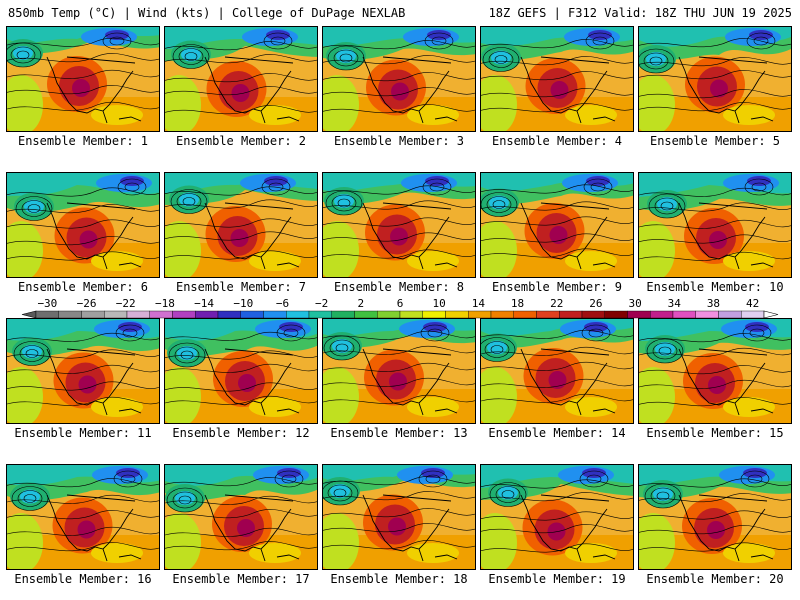 The image size is (800, 600). I want to click on colorbar-right-arrow, so click(771, 314).